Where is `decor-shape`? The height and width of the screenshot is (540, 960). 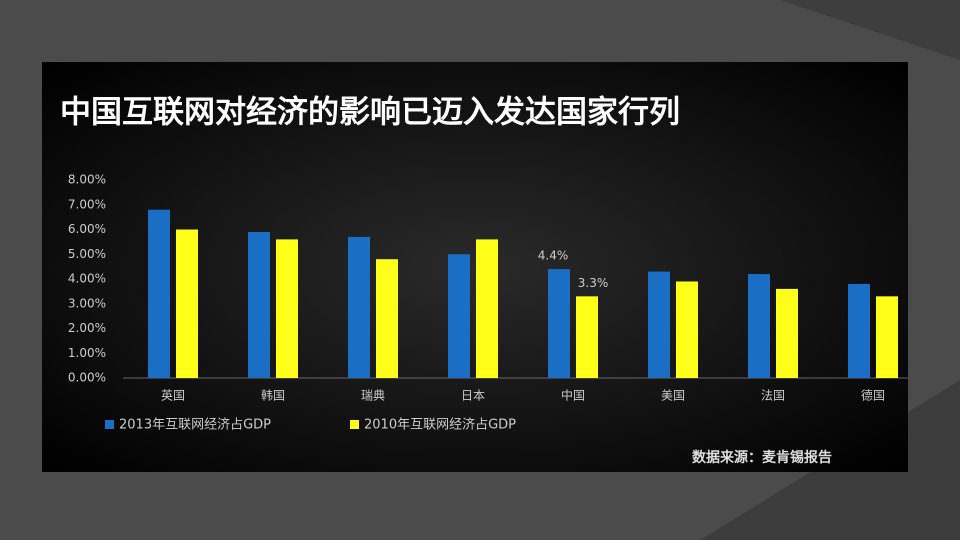
decor-shape is located at coordinates (480, 30).